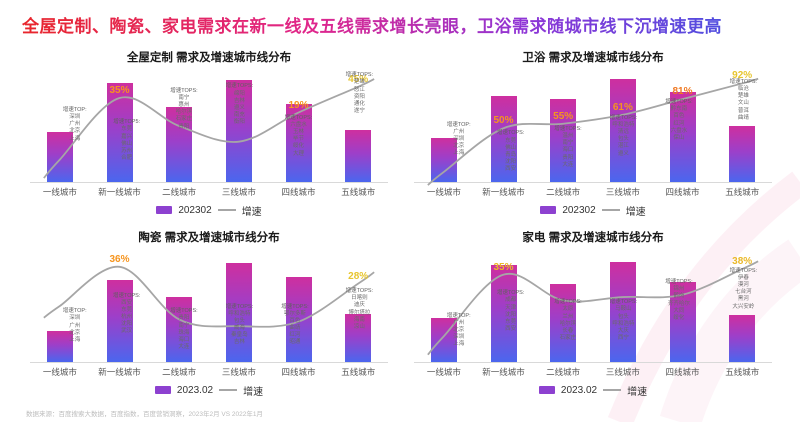 This screenshot has width=800, height=422. What do you see at coordinates (359, 93) in the screenshot?
I see `top-cities-annotation: 增速TOPS: 楚雄 怒江 资阳 通化 遂宁` at bounding box center [359, 93].